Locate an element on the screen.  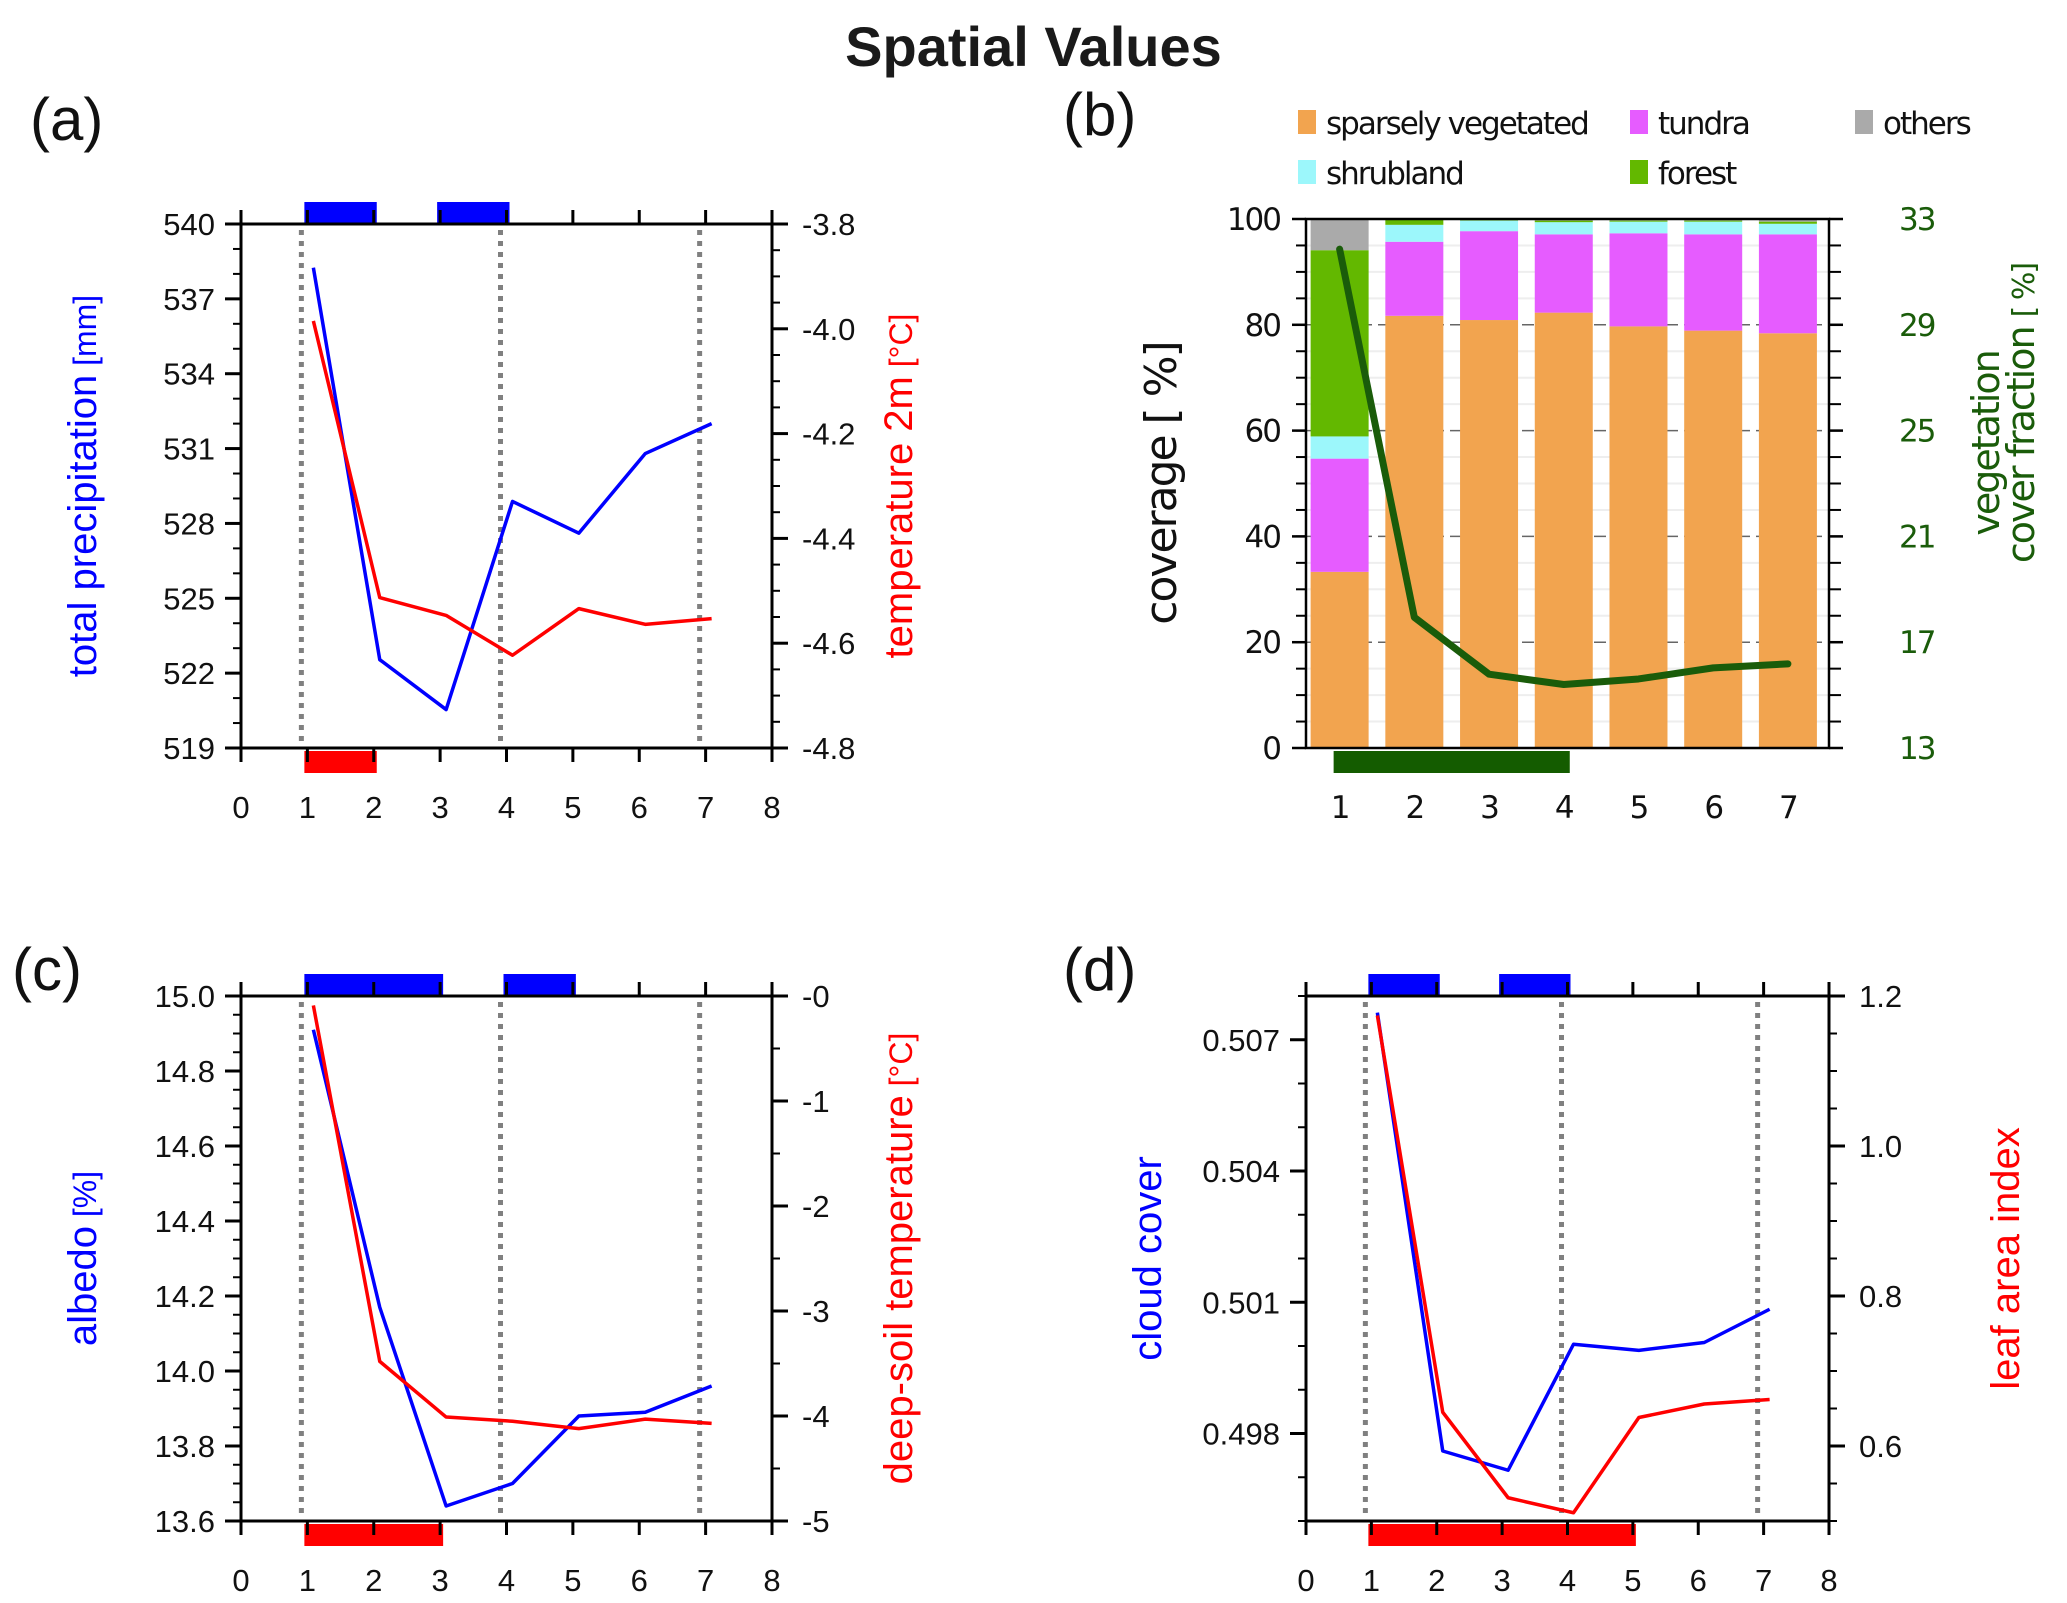
y-tick-label: 519 is located at coordinates (189, 748).